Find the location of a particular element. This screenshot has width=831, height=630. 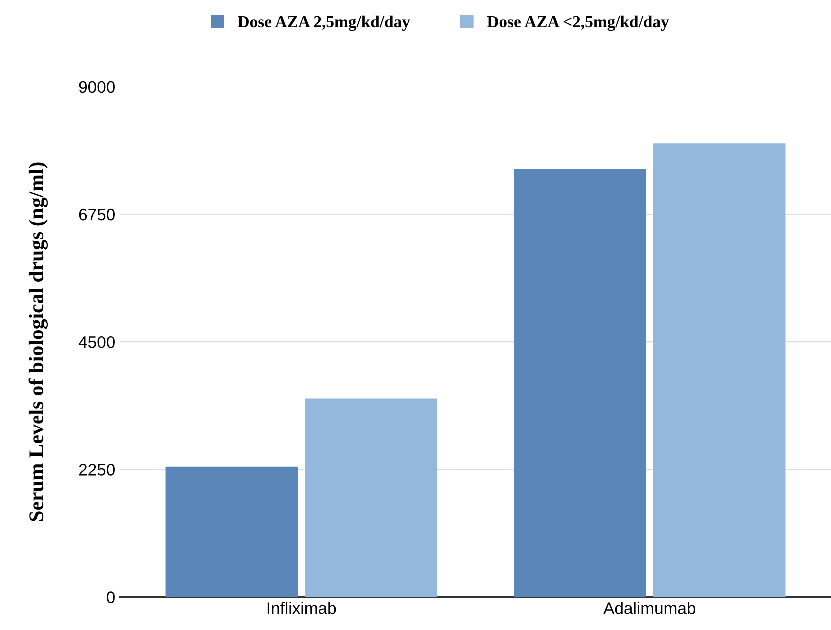

y-tick-label: 0 is located at coordinates (111, 598).